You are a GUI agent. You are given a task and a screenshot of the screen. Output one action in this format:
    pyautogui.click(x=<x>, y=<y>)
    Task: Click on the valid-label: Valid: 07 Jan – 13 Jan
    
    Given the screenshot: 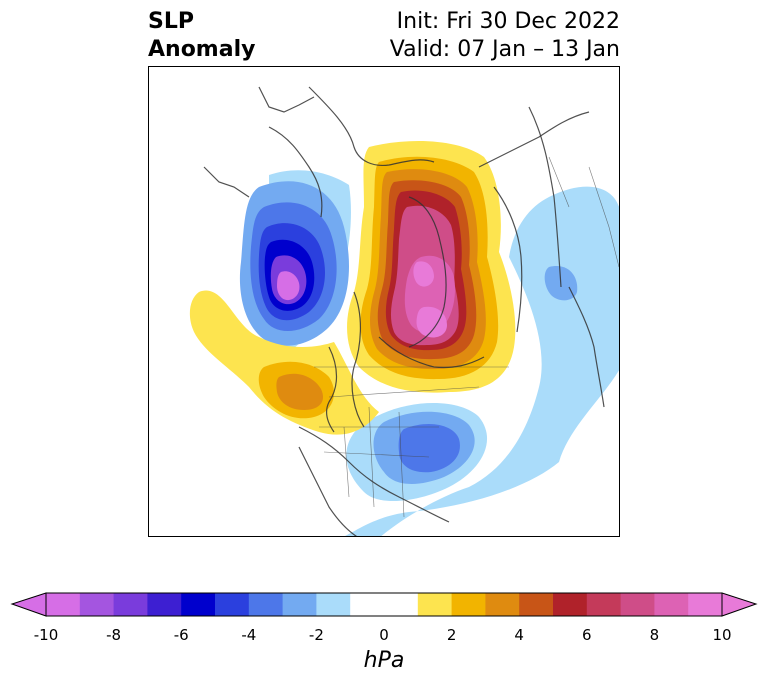 What is the action you would take?
    pyautogui.click(x=504, y=49)
    